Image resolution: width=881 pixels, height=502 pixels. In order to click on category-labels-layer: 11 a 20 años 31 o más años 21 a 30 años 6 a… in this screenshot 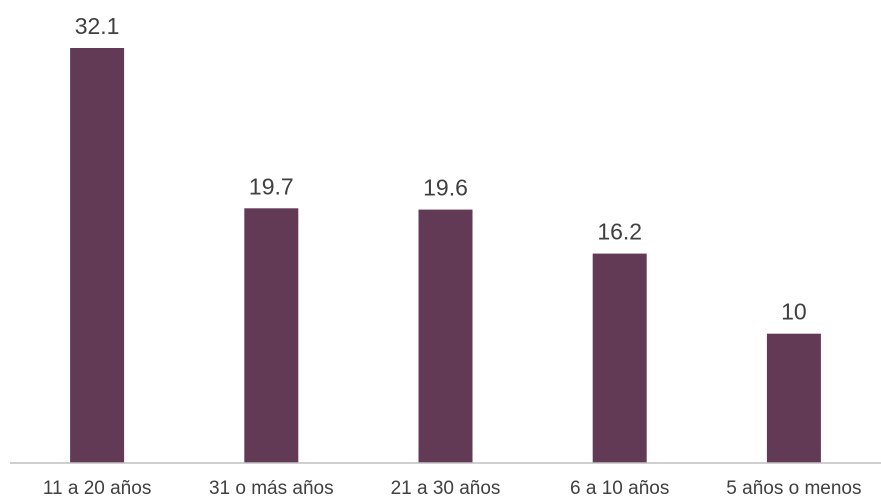, I will do `click(452, 488)`.